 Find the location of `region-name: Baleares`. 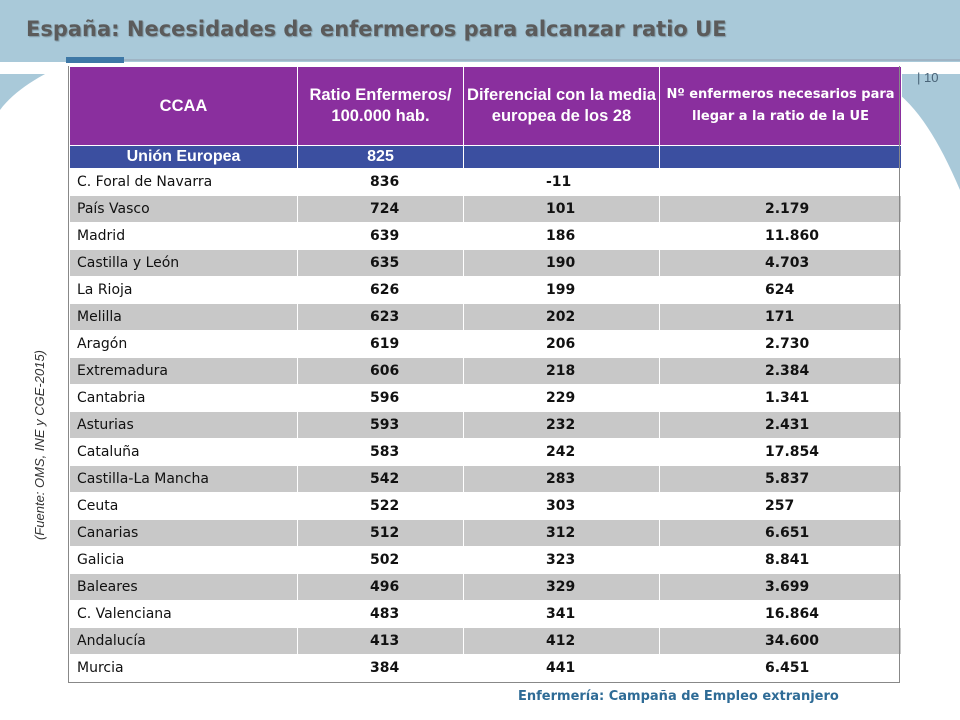

region-name: Baleares is located at coordinates (183, 587).